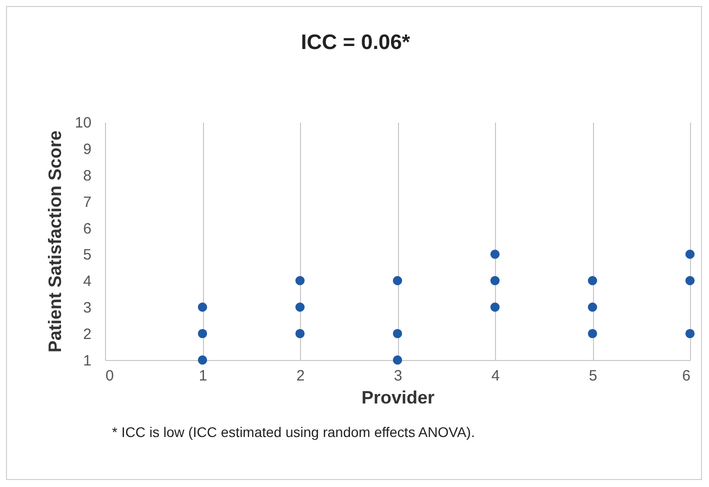 This screenshot has width=709, height=487. What do you see at coordinates (87, 229) in the screenshot?
I see `y-tick-label: 6` at bounding box center [87, 229].